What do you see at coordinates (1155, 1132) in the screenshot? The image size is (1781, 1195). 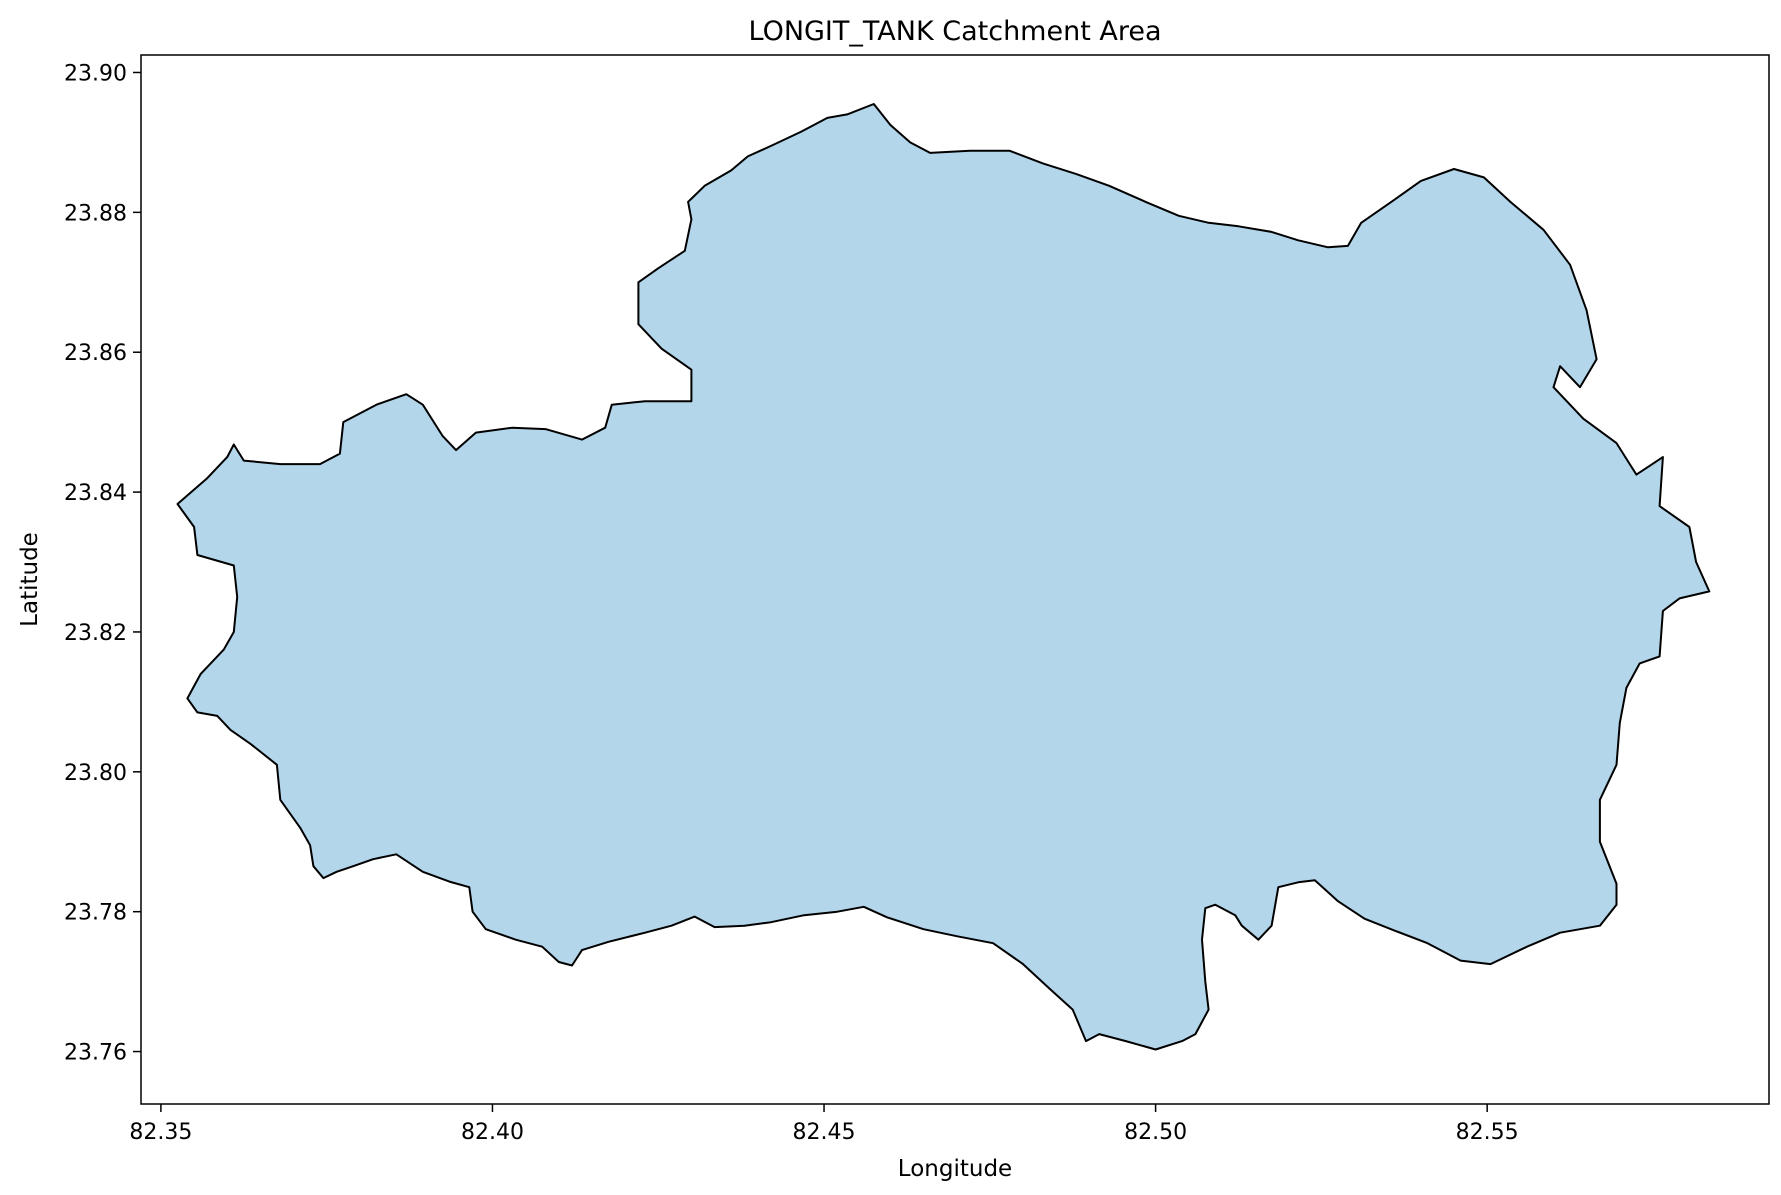 I see `x-tick-label: 82.50` at bounding box center [1155, 1132].